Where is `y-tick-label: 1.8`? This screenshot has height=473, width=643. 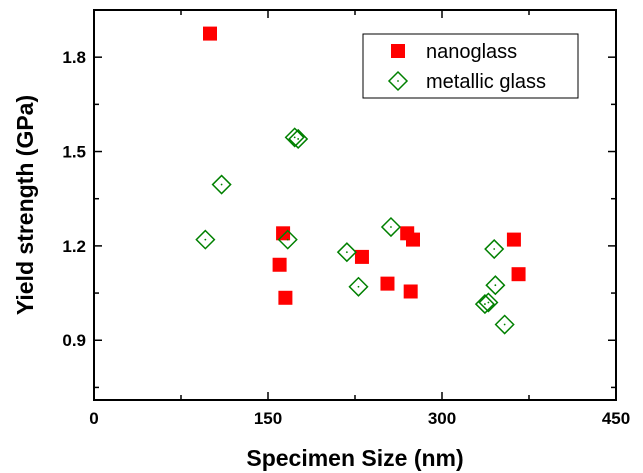 y-tick-label: 1.8 is located at coordinates (74, 57).